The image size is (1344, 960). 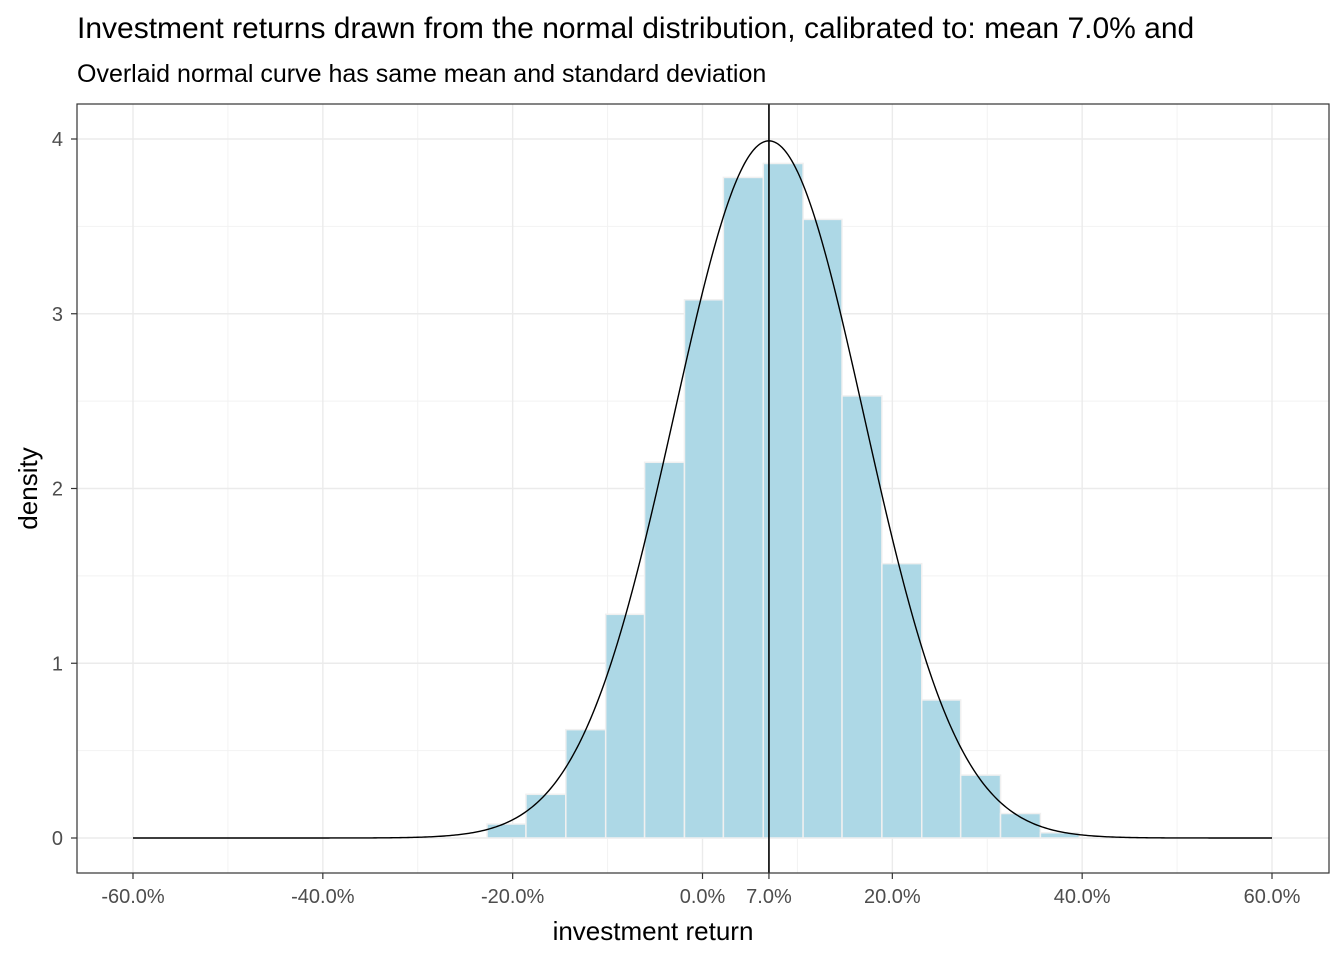 What do you see at coordinates (892, 897) in the screenshot?
I see `x-tick-label: 20.0%` at bounding box center [892, 897].